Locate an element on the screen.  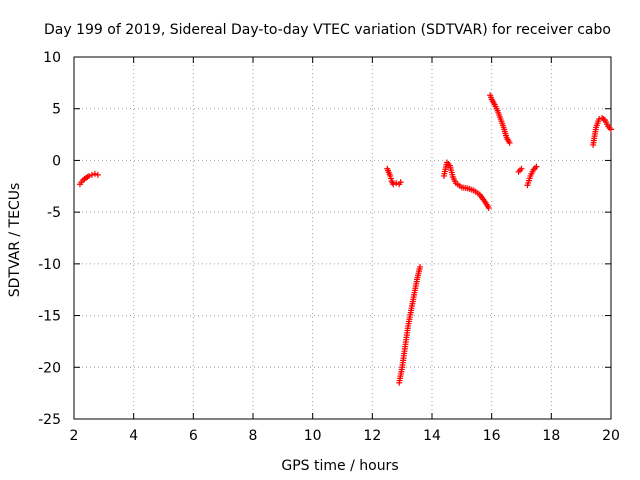
x-axis-label: GPS time / hours is located at coordinates (339, 466).